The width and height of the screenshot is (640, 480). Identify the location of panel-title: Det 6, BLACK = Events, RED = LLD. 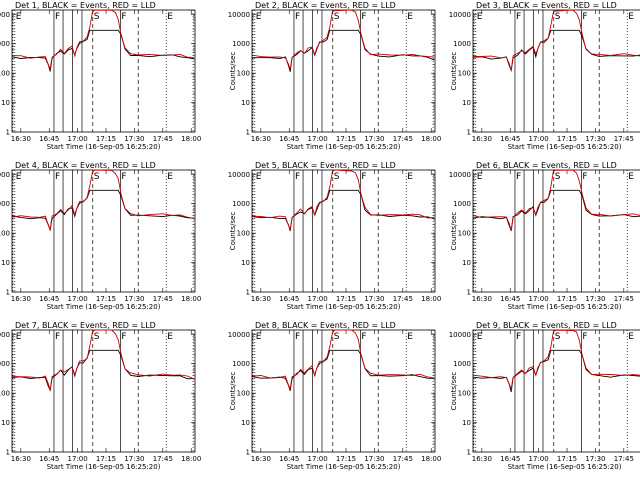
(546, 165).